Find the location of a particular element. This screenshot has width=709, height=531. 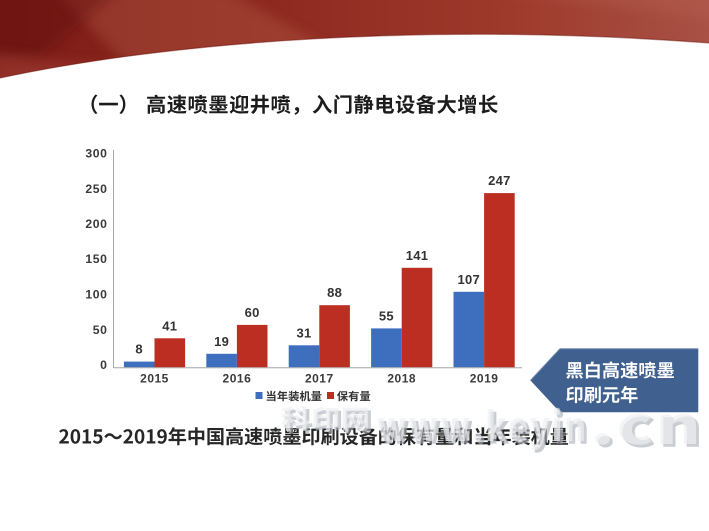

svg-text: 0 is located at coordinates (103, 365).